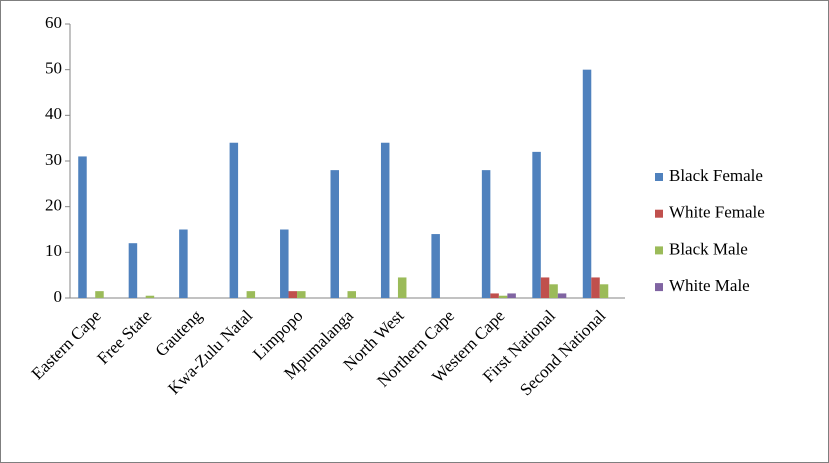  Describe the element at coordinates (717, 212) in the screenshot. I see `legend-label: White Female` at that location.